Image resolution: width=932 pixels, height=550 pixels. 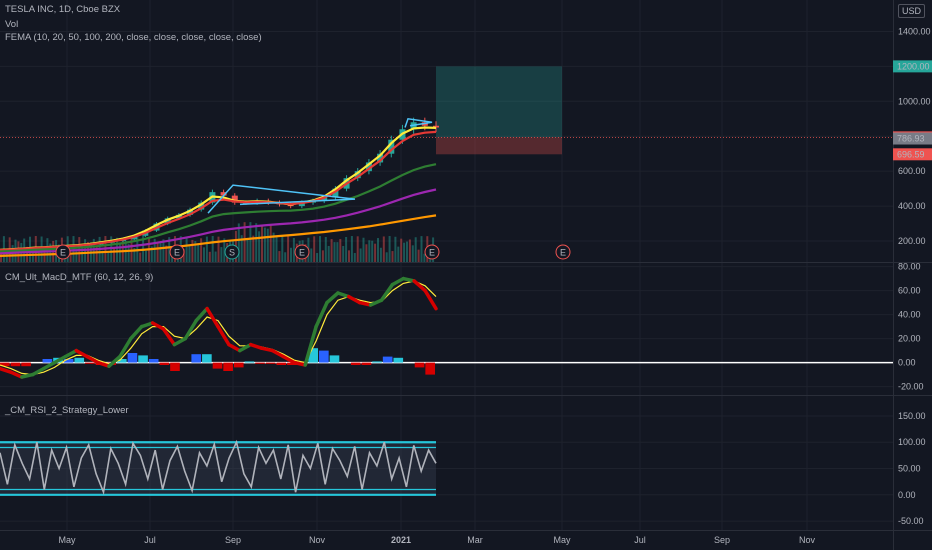 What do you see at coordinates (909, 339) in the screenshot?
I see `macd-y-tick-label: 20.00` at bounding box center [909, 339].